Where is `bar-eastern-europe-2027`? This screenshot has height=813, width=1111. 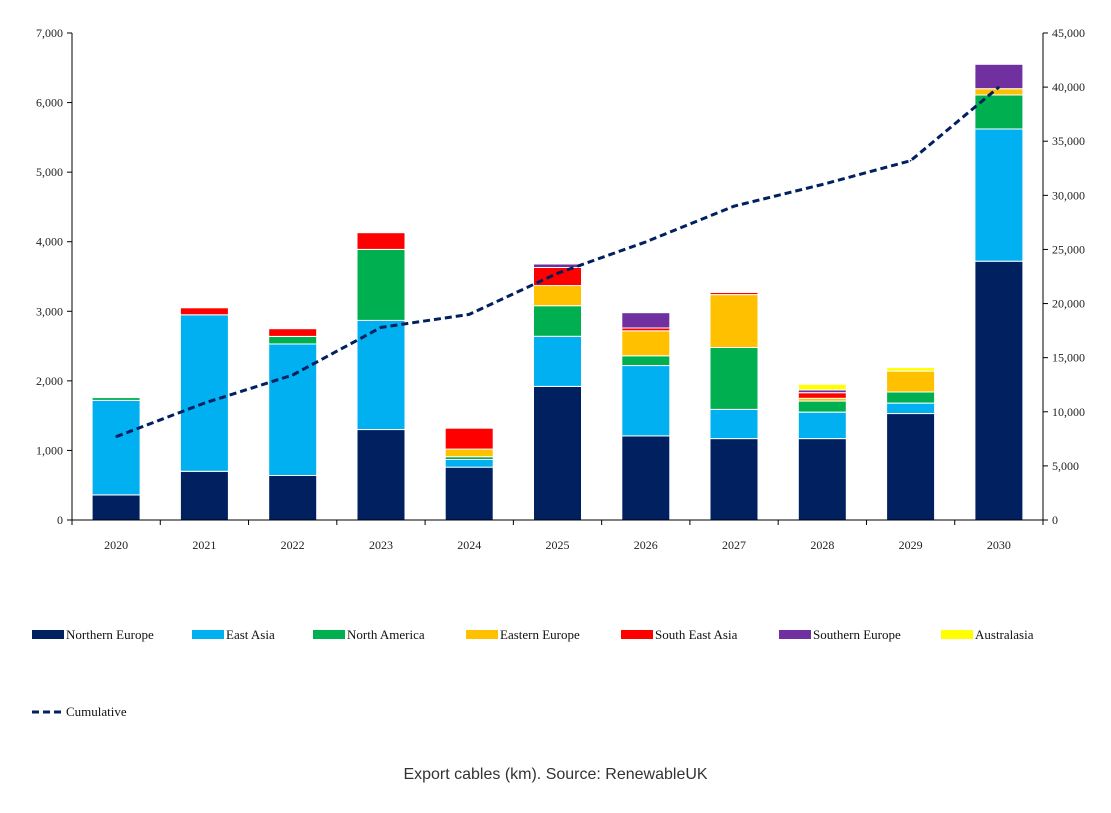
bar-eastern-europe-2027 is located at coordinates (734, 321).